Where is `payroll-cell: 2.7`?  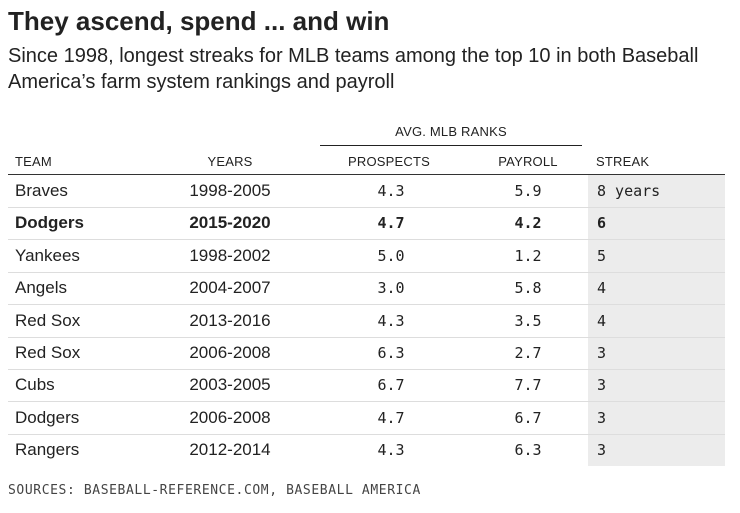 payroll-cell: 2.7 is located at coordinates (528, 353).